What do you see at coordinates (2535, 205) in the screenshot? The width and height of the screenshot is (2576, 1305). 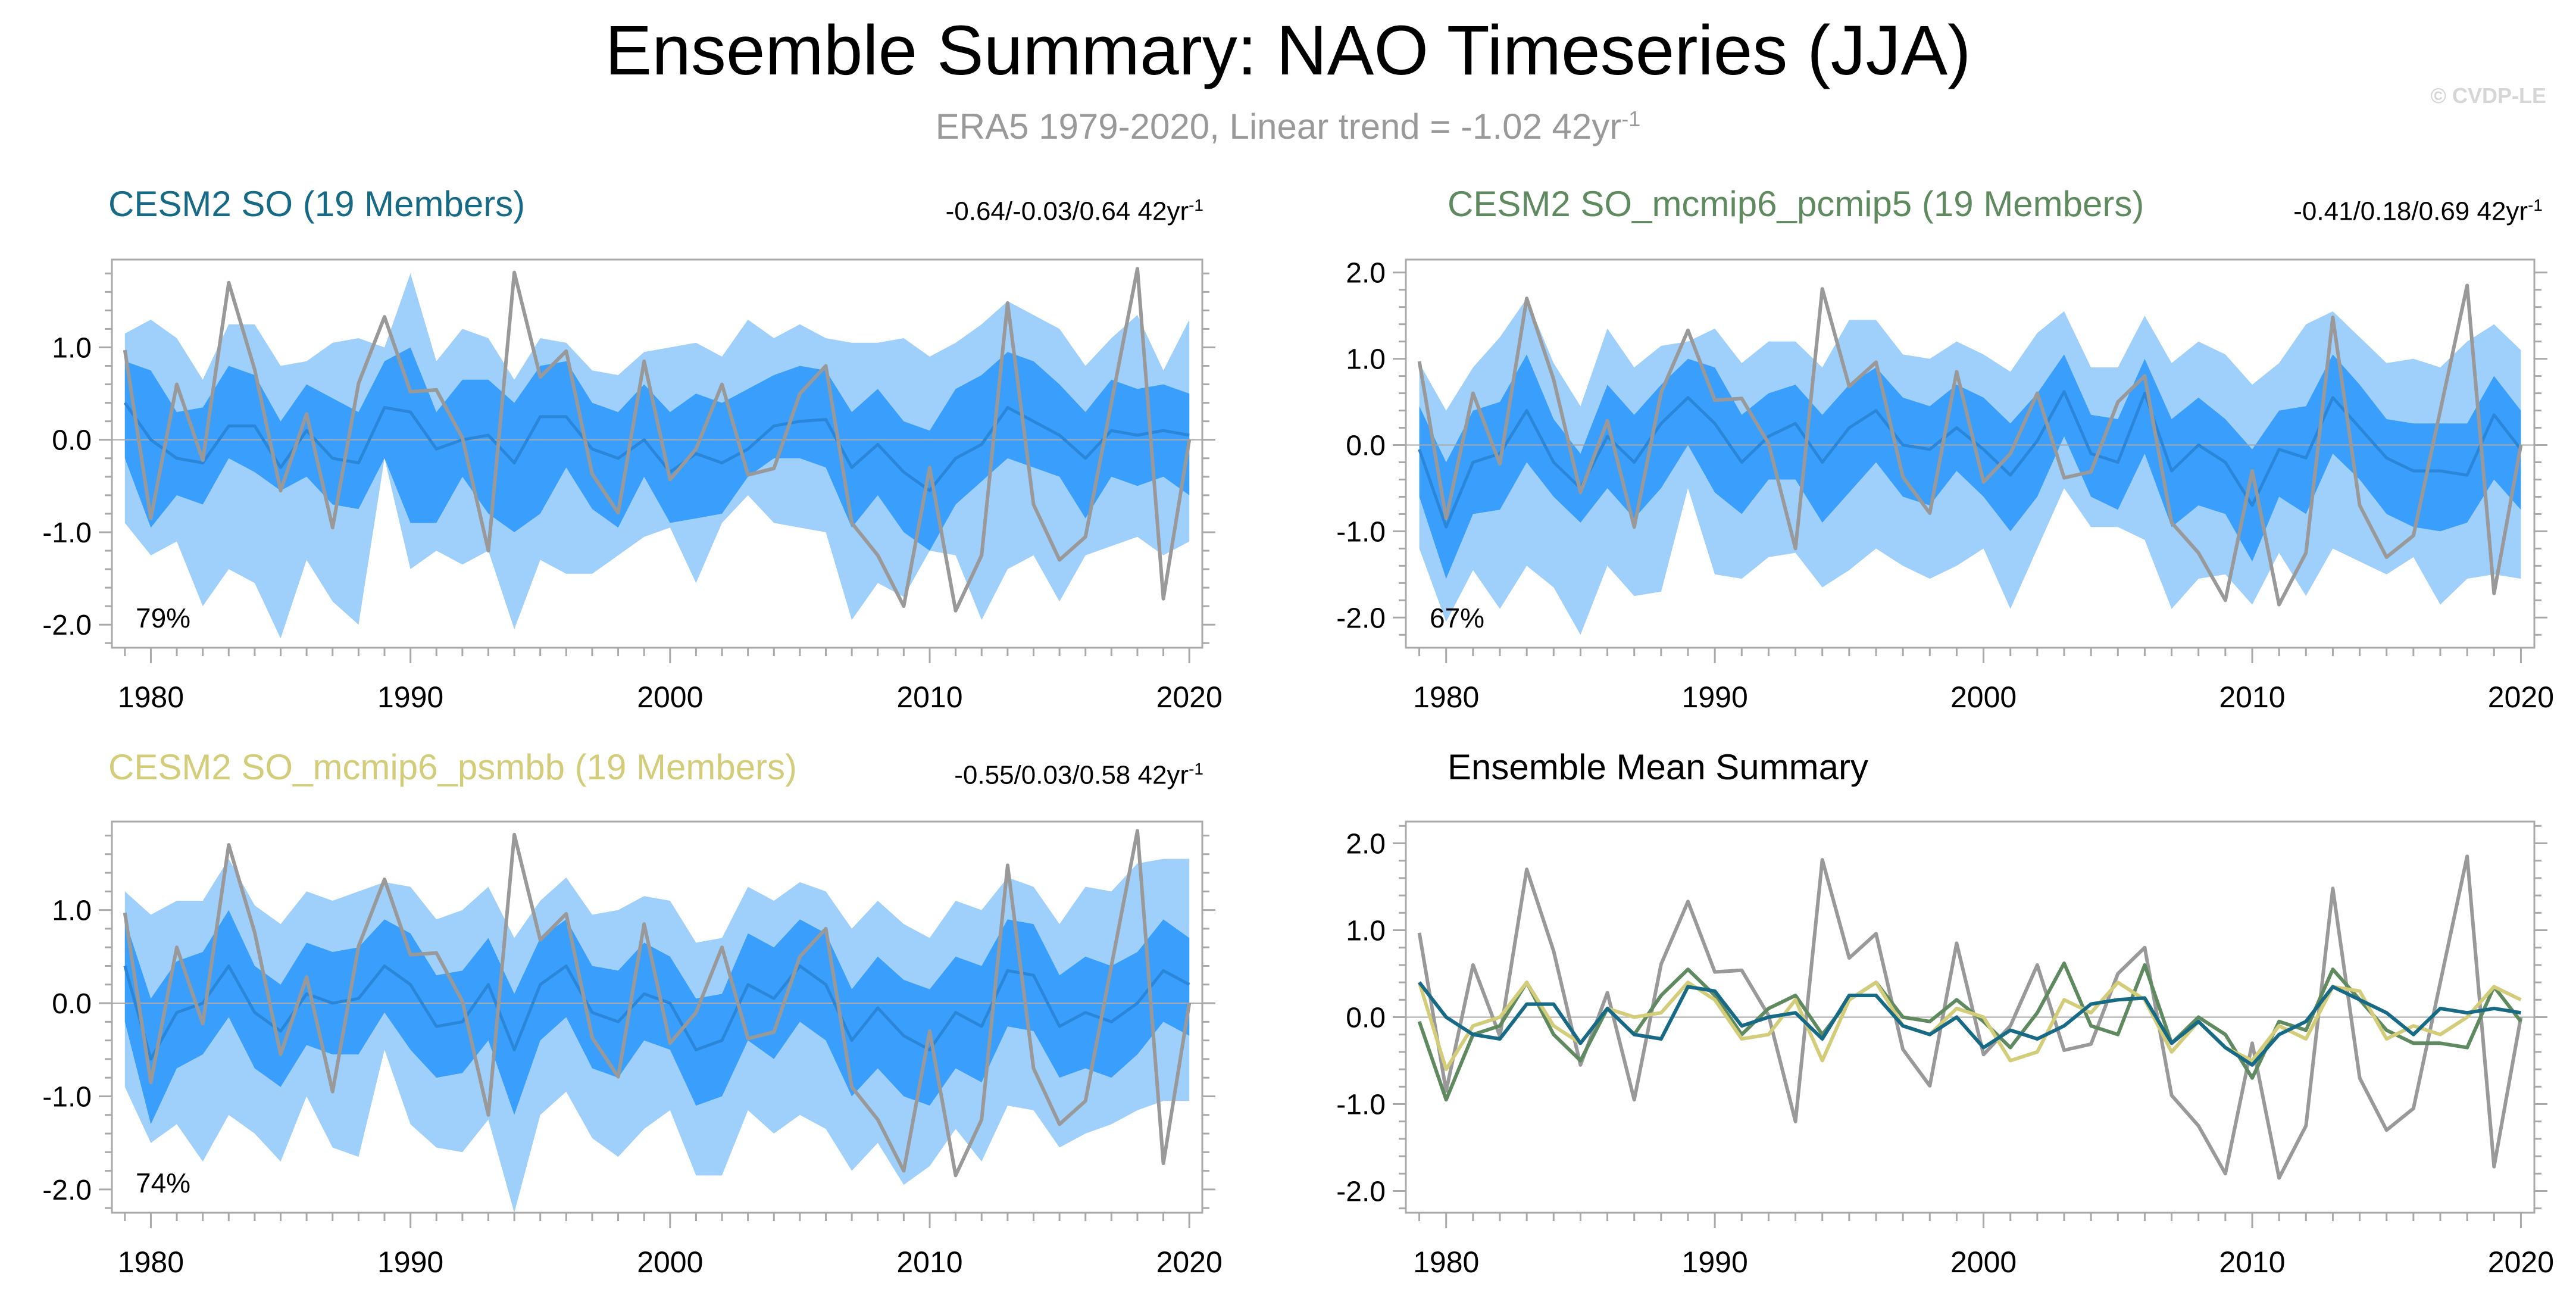 I see `panel-2-stats-sup: -1` at bounding box center [2535, 205].